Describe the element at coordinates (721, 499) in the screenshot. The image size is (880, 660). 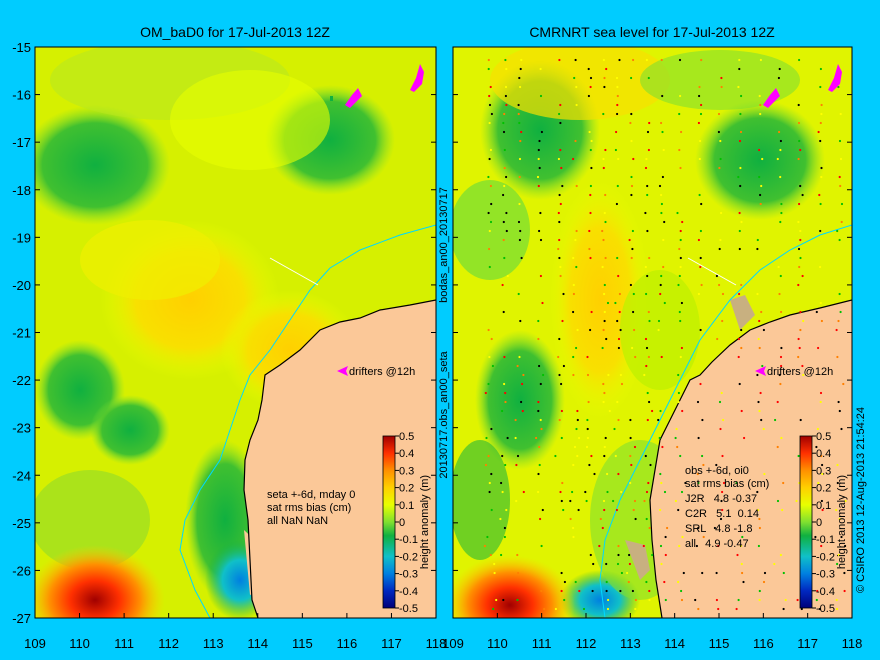
I see `stats-line: J2R 4.8 -0.37` at that location.